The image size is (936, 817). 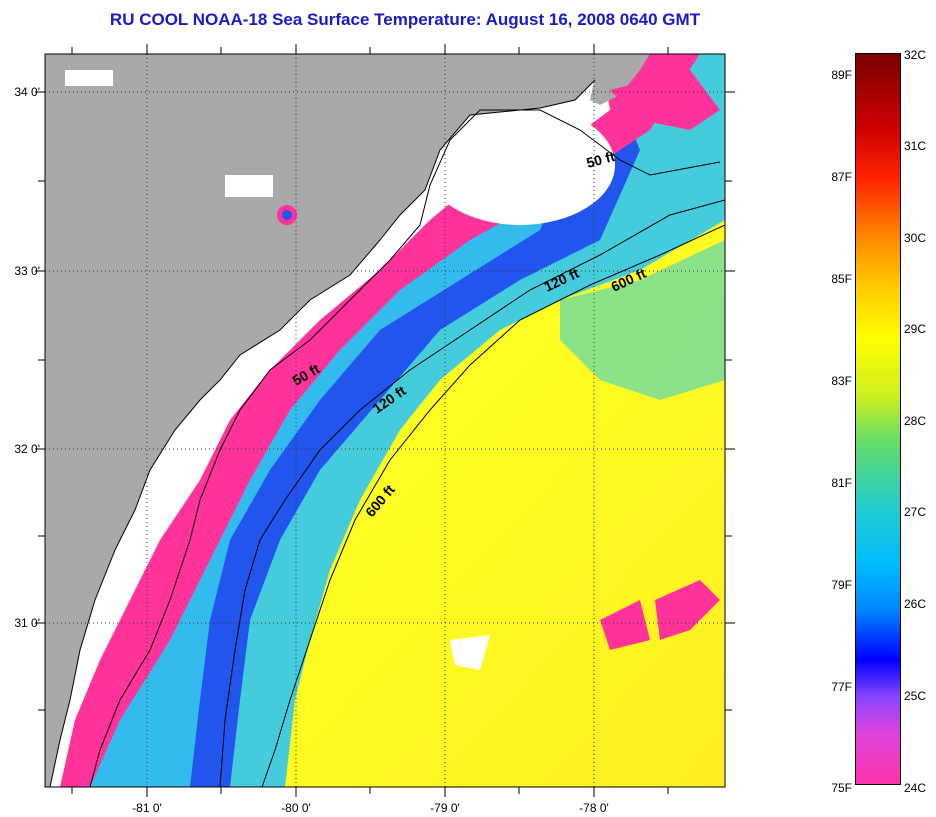 What do you see at coordinates (915, 329) in the screenshot?
I see `colorbar-celsius-label: 29C` at bounding box center [915, 329].